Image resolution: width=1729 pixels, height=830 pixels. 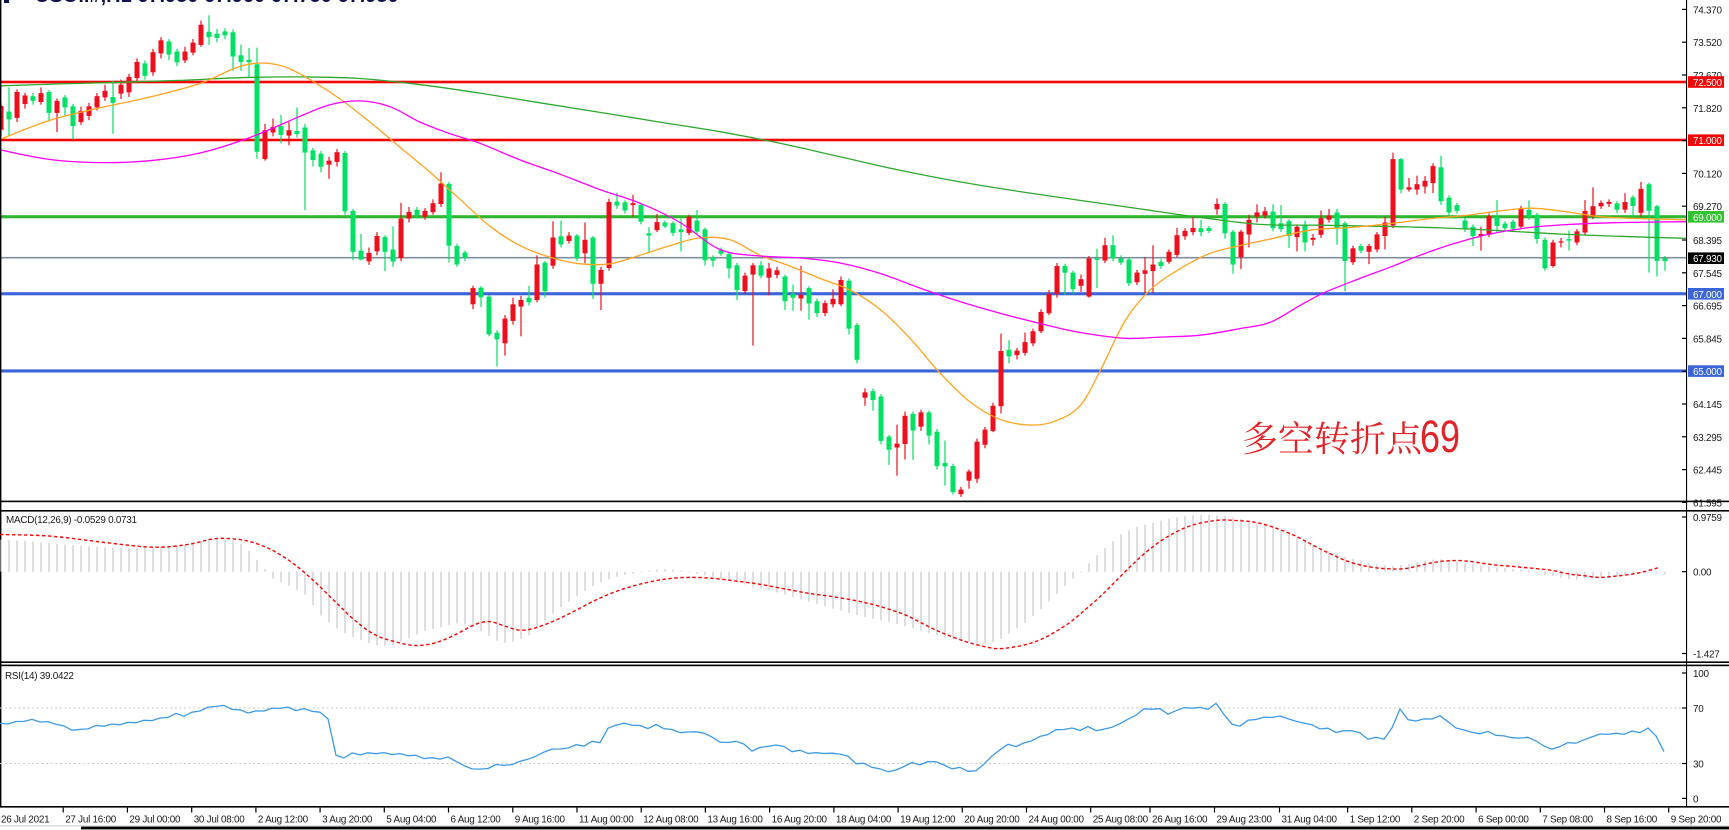 I want to click on svg-text: 16 Aug 20:00, so click(x=800, y=820).